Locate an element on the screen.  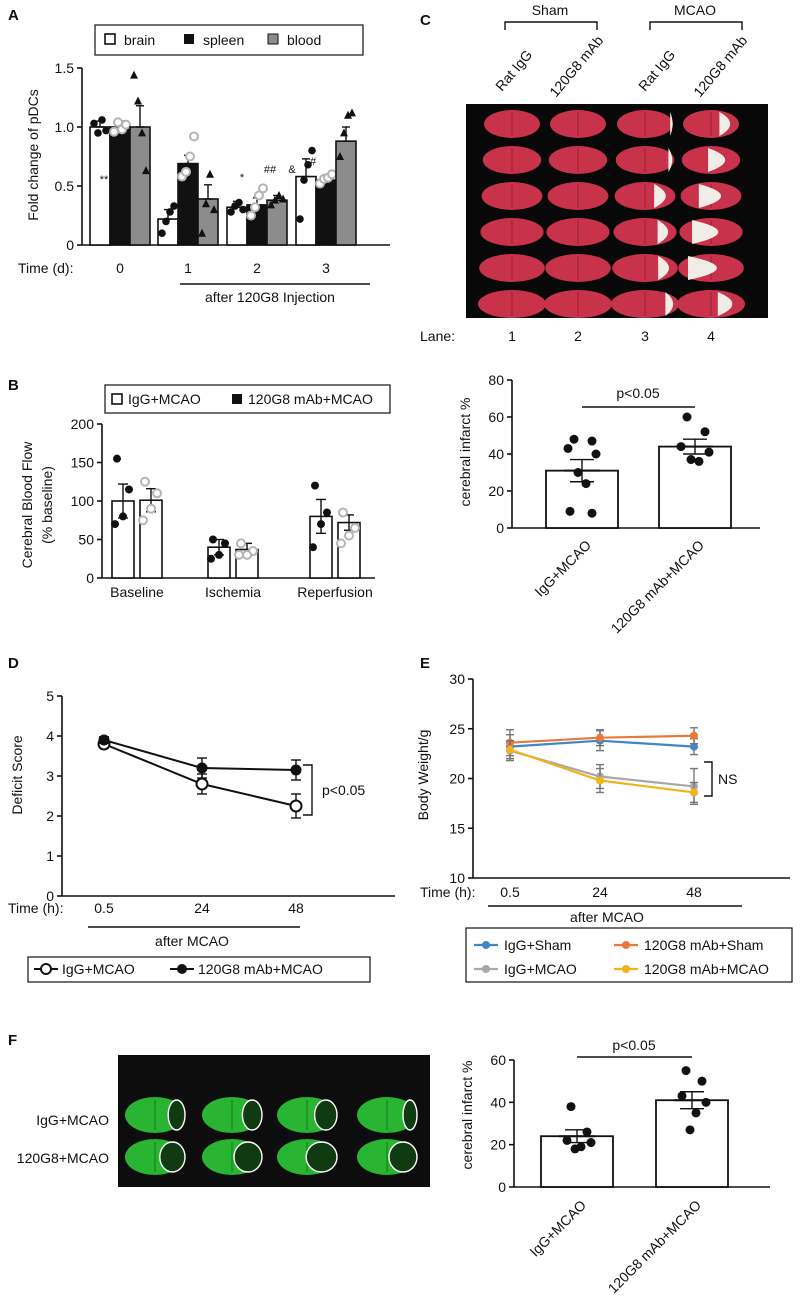
data-point-120g8 is located at coordinates (202, 768).